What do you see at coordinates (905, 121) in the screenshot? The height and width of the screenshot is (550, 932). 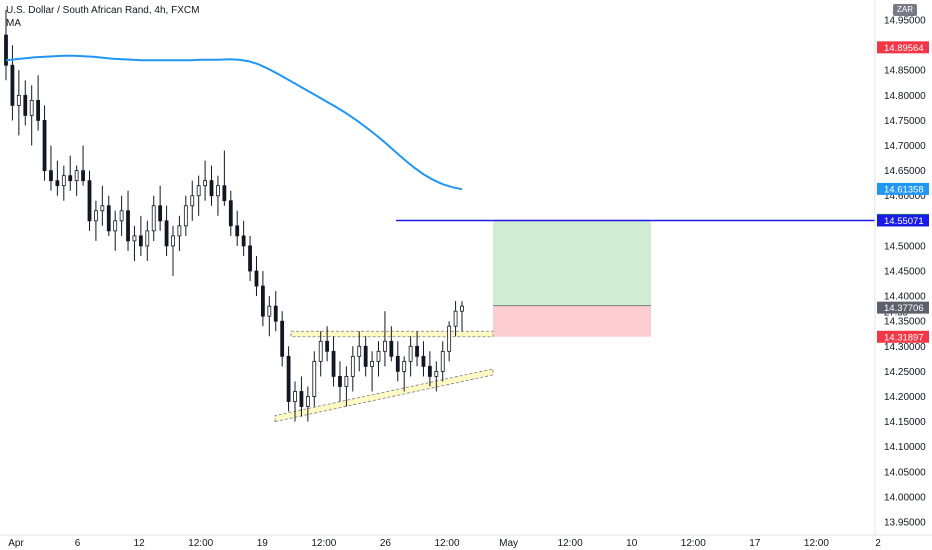 I see `price-tick-label: 14.75000` at bounding box center [905, 121].